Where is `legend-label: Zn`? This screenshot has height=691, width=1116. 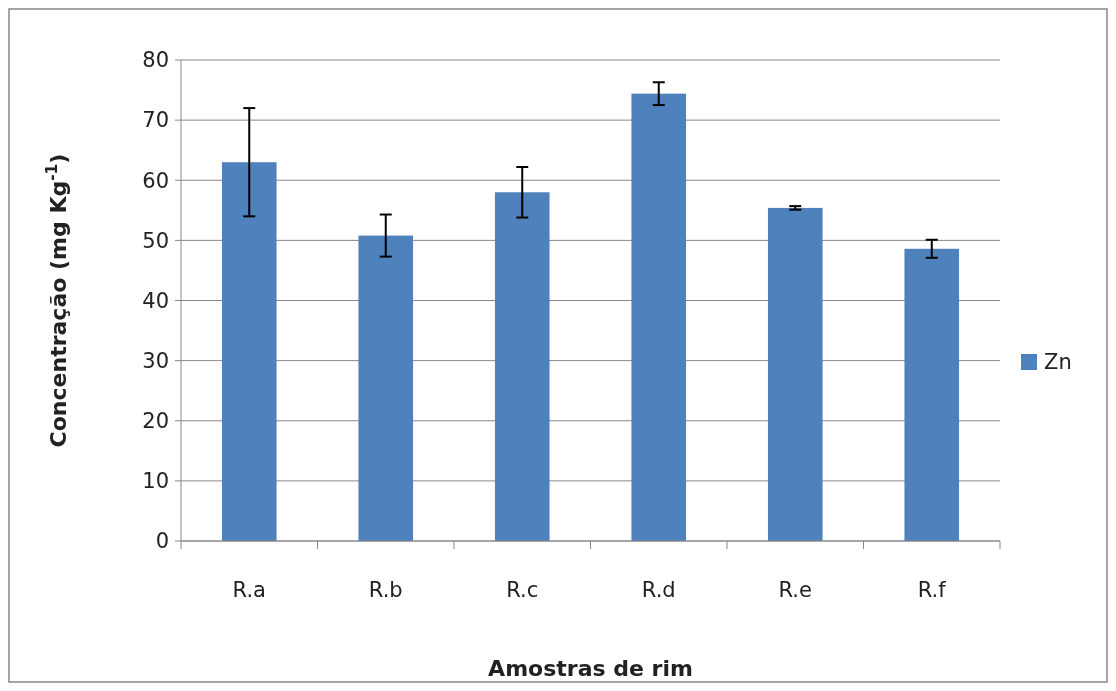
legend-label: Zn is located at coordinates (1058, 362).